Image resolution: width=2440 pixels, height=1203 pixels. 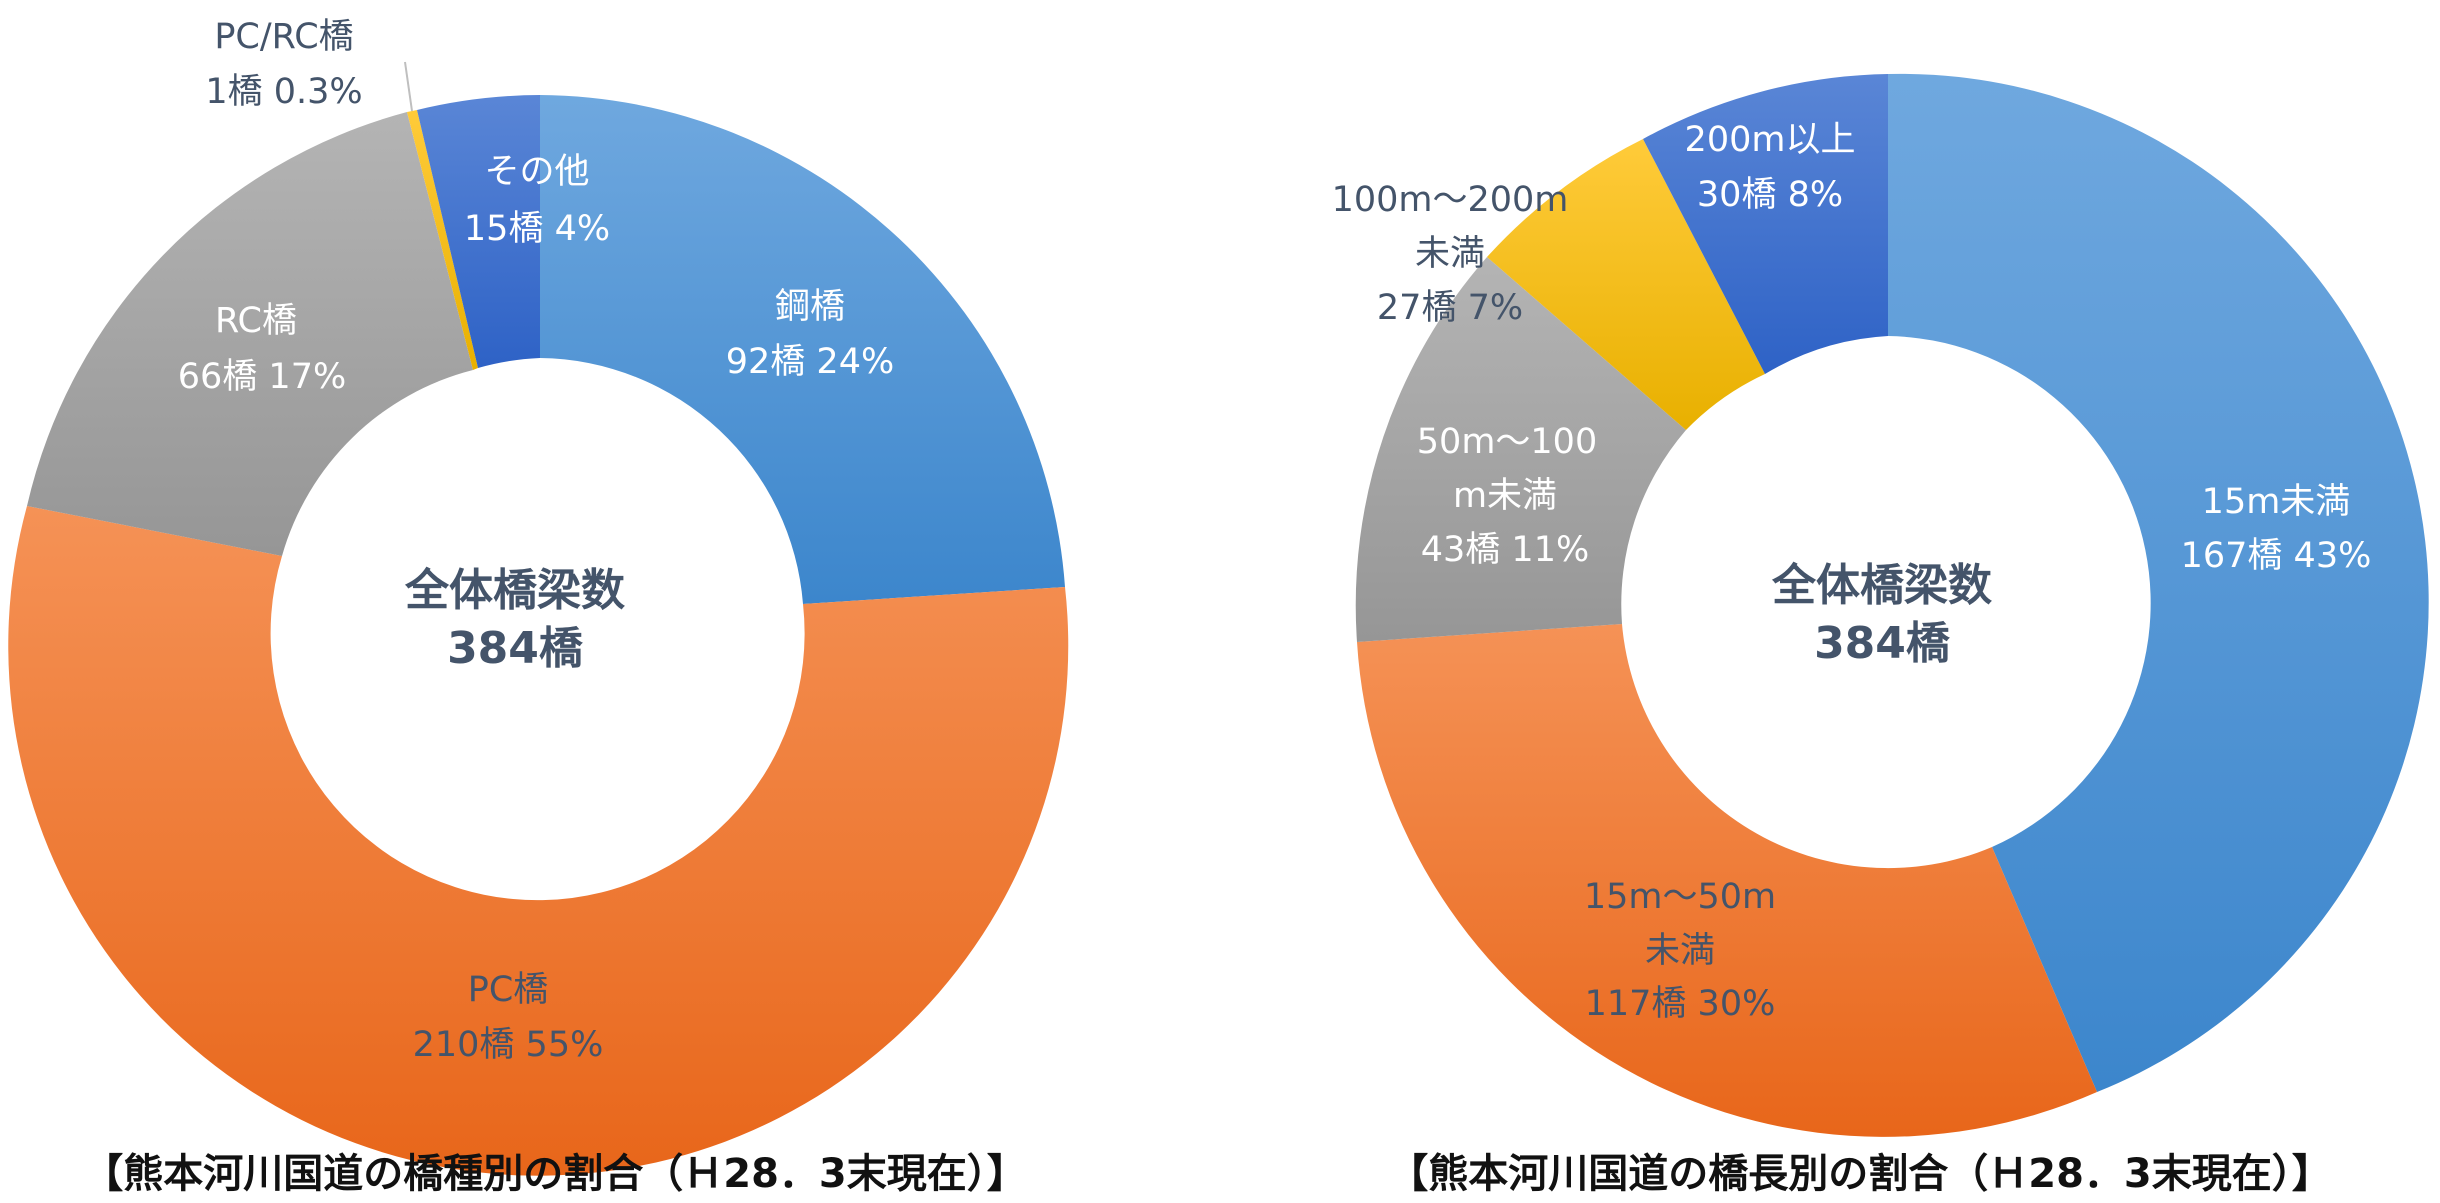 What do you see at coordinates (1770, 140) in the screenshot?
I see `label-over-200m-line1: 200m以上` at bounding box center [1770, 140].